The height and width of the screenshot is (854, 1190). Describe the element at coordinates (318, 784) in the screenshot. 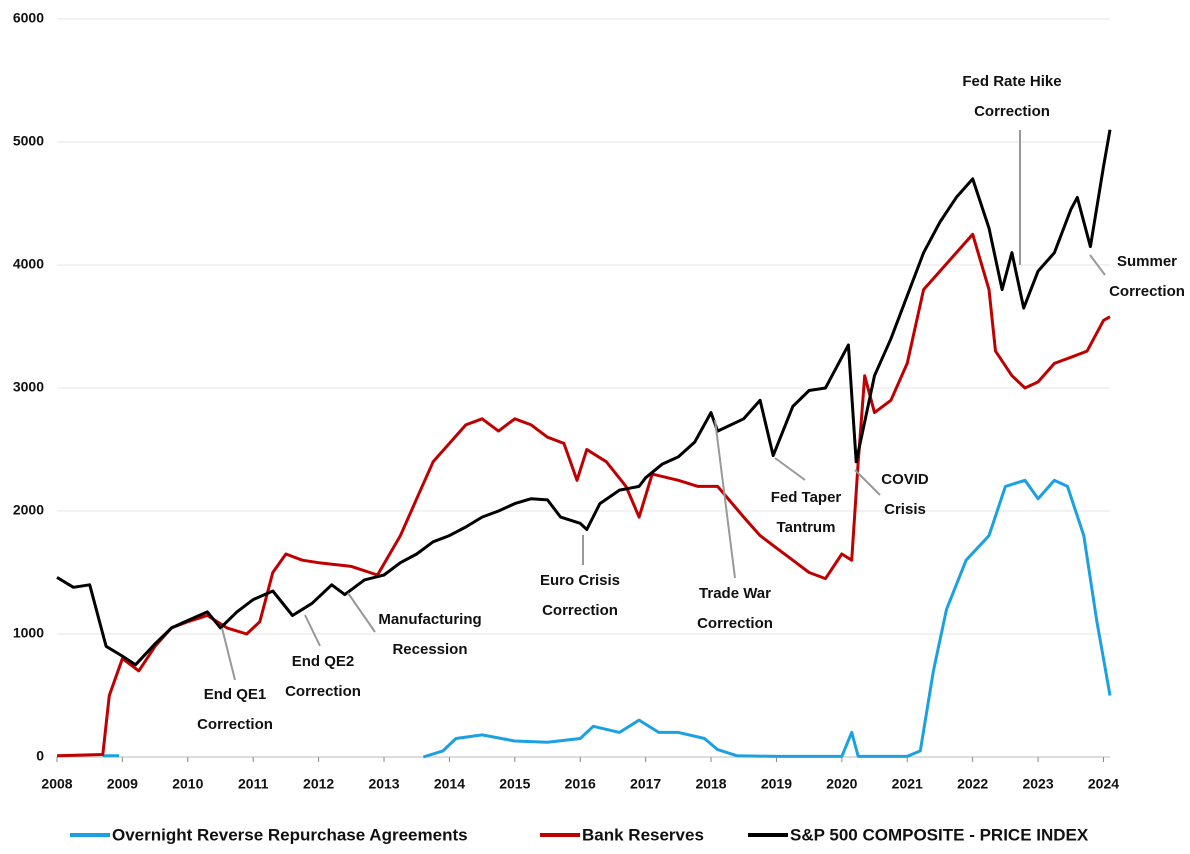

I see `x-tick-label: 2012` at that location.